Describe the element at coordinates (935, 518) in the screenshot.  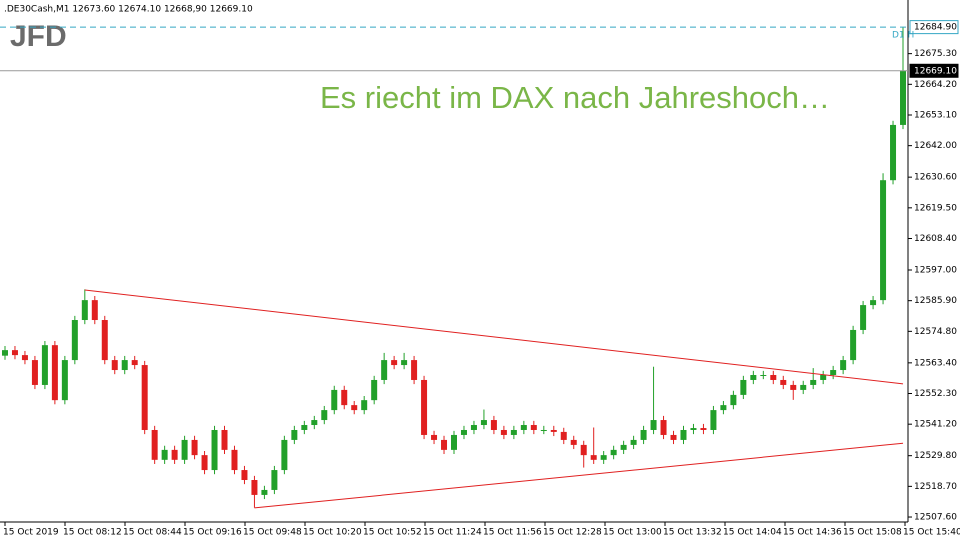
I see `y-tick-label: 12507.60` at that location.